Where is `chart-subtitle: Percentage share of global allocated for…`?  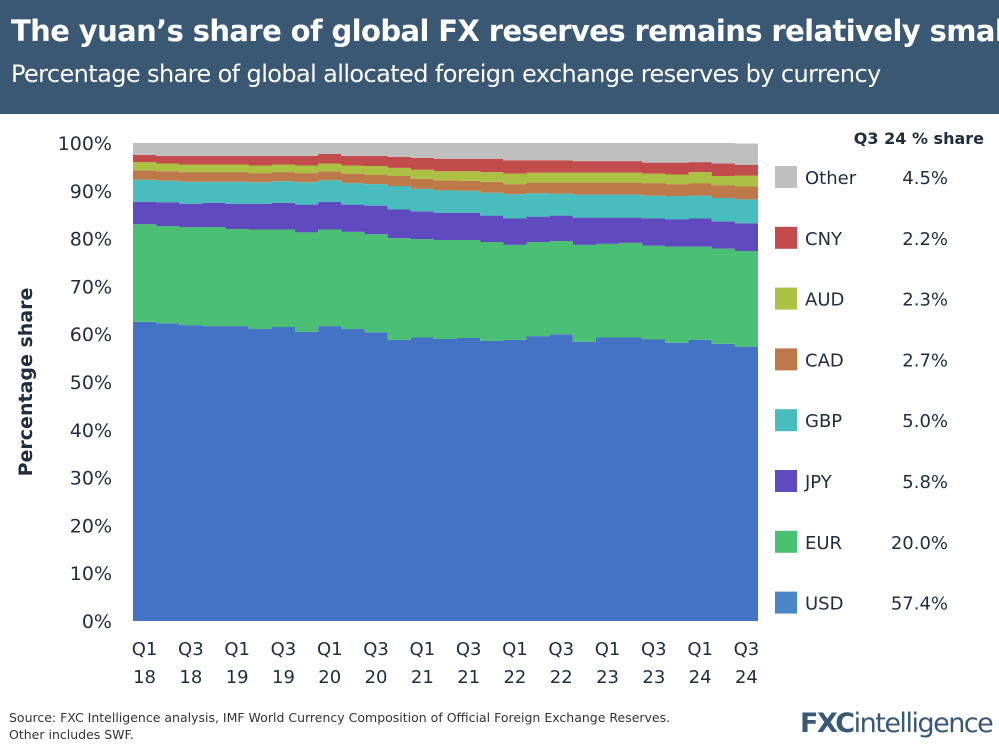 chart-subtitle: Percentage share of global allocated for… is located at coordinates (446, 74).